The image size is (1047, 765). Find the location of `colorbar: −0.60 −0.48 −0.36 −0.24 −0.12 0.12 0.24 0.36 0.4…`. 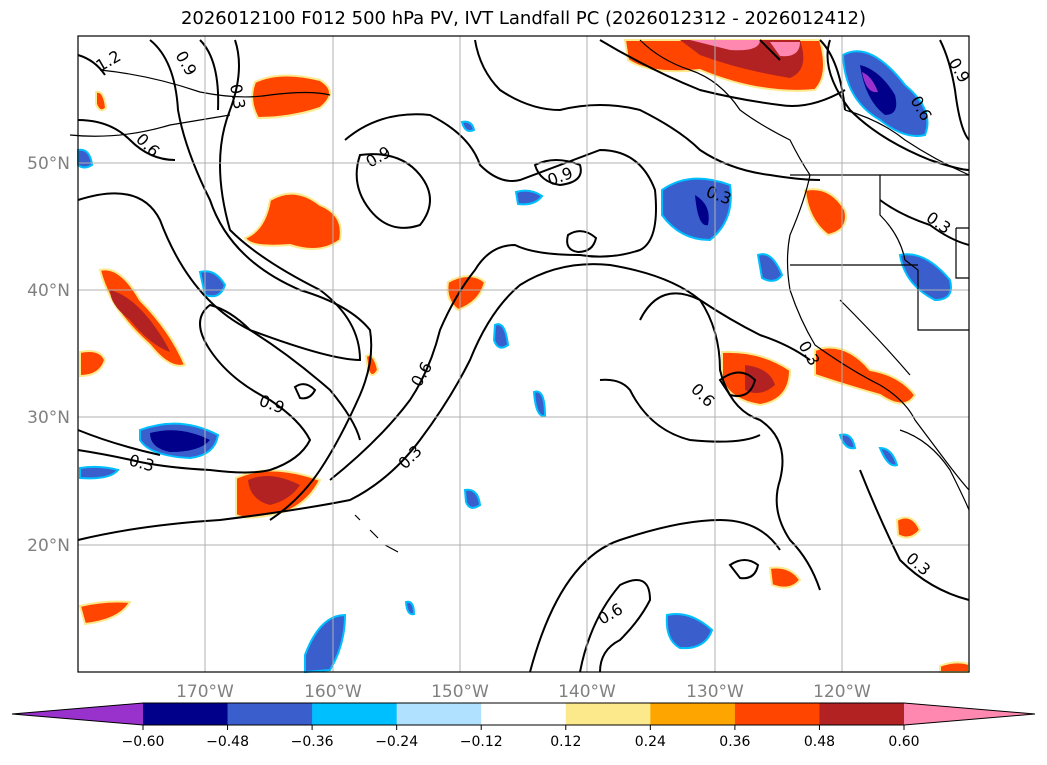

colorbar: −0.60 −0.48 −0.36 −0.24 −0.12 0.12 0.24 0.36 0.4… is located at coordinates (523, 726).